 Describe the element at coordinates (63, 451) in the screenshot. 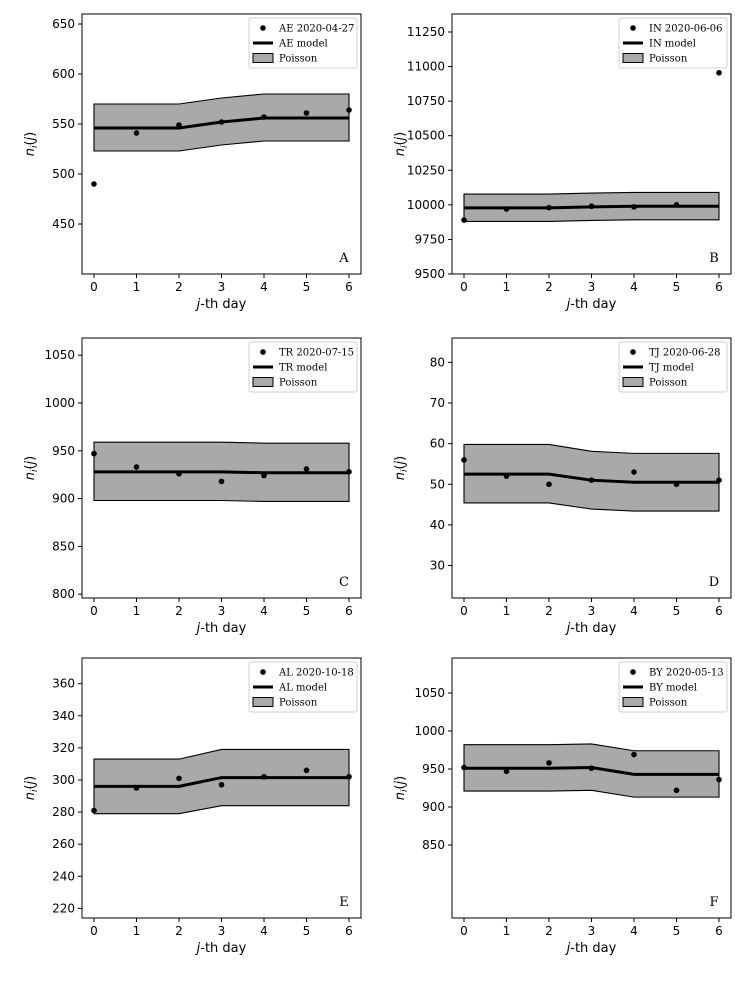

I see `y-tick-label: 950` at that location.